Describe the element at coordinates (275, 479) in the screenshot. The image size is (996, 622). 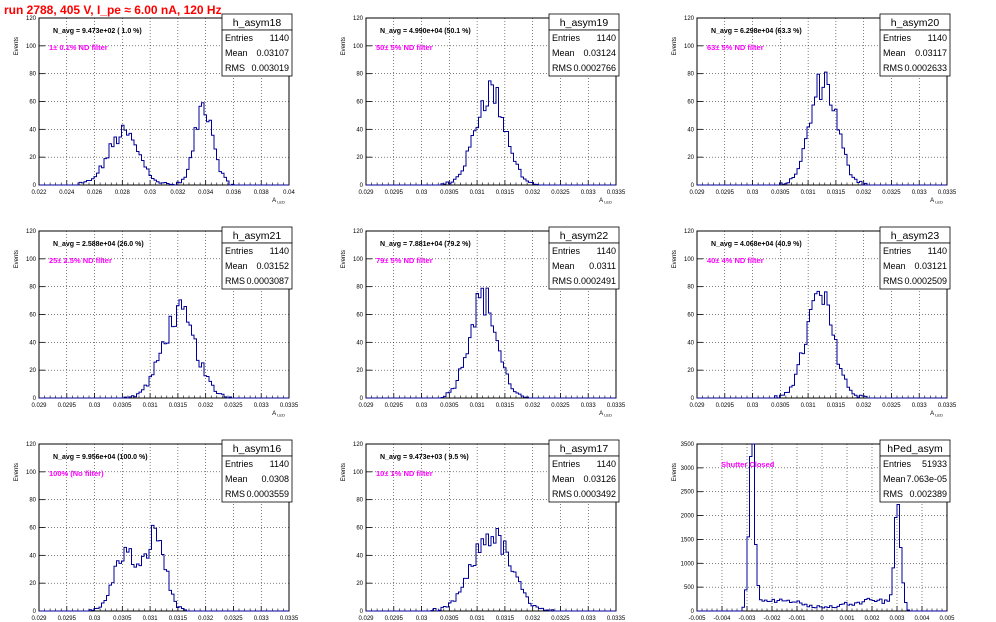
I see `stats-value: 0.0308` at that location.